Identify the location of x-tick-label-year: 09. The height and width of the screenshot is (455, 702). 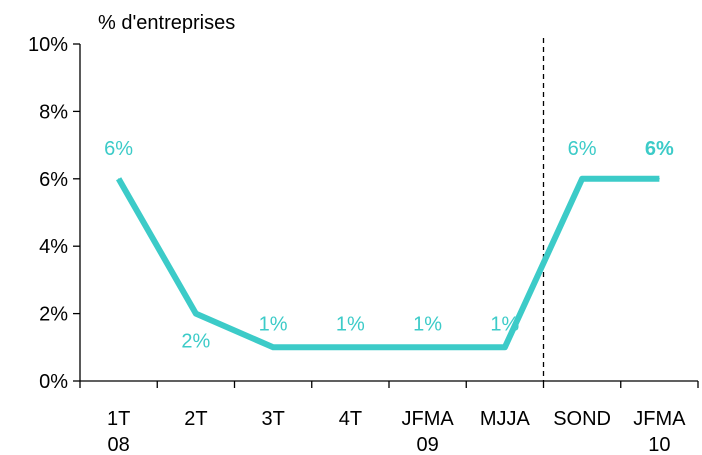
(428, 444).